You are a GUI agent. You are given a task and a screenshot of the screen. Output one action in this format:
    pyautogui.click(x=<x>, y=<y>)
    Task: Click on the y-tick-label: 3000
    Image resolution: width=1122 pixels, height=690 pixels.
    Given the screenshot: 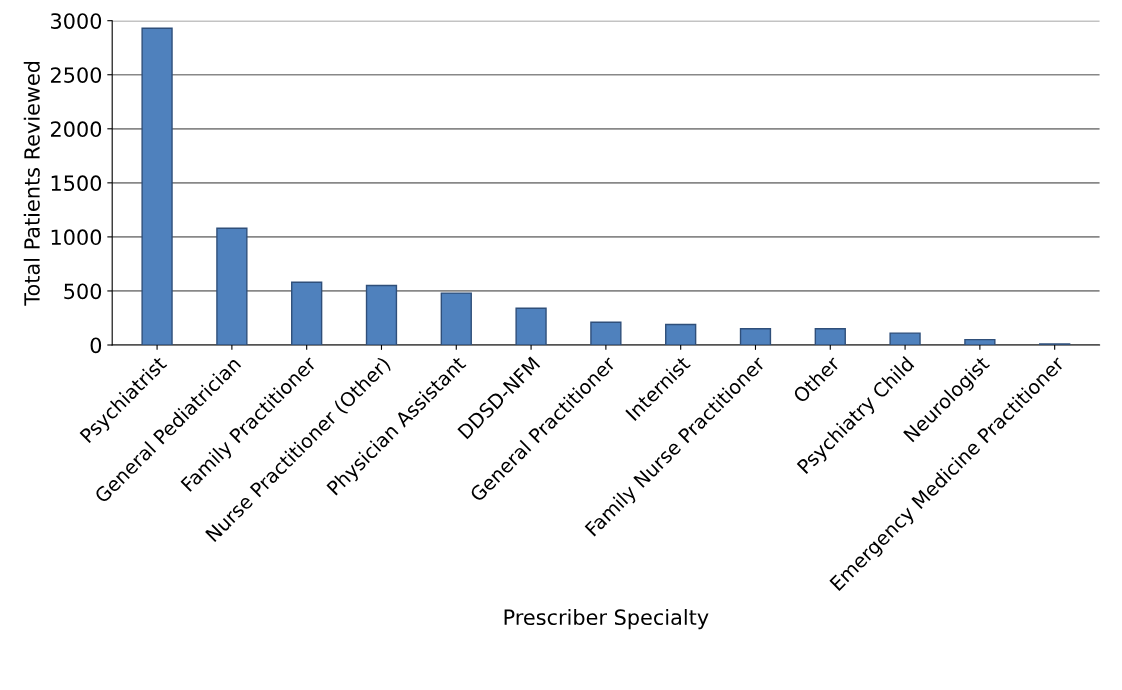 What is the action you would take?
    pyautogui.click(x=76, y=21)
    